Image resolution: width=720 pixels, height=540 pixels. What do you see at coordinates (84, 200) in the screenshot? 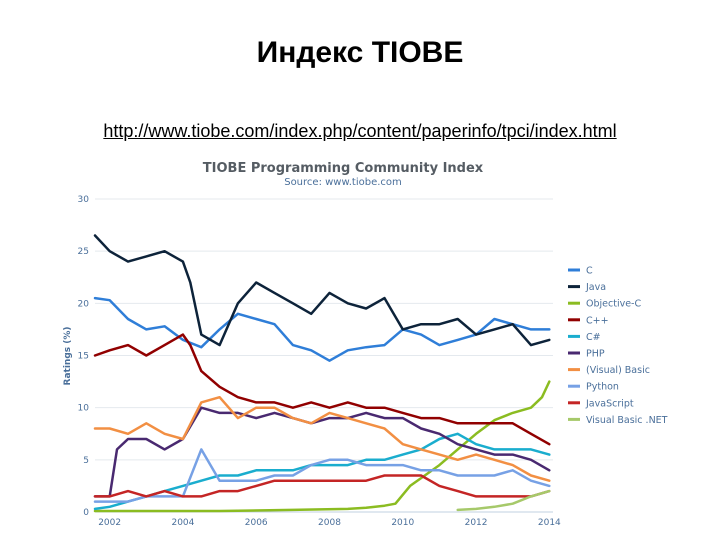
I see `y-tick-label: 30` at bounding box center [84, 200].